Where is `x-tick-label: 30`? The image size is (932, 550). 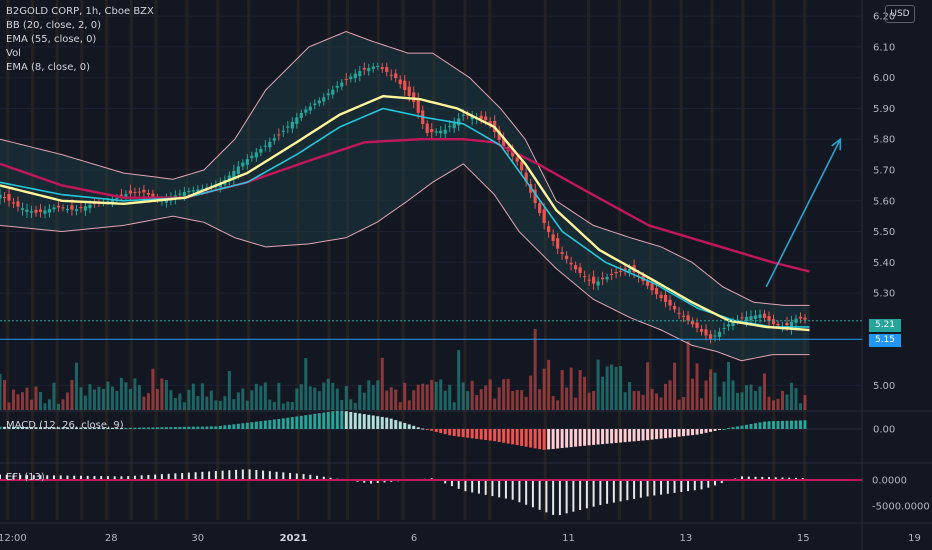
x-tick-label: 30 is located at coordinates (197, 538).